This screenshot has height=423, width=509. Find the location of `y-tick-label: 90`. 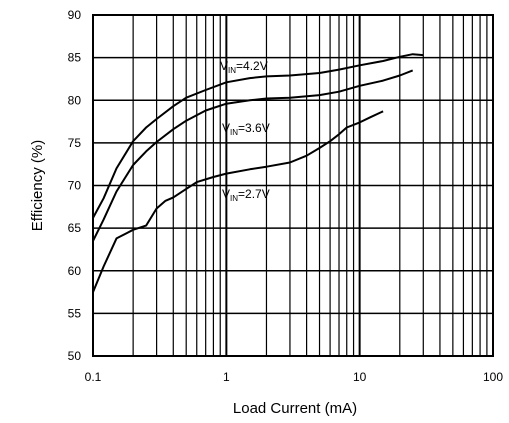

y-tick-label: 90 is located at coordinates (75, 15).